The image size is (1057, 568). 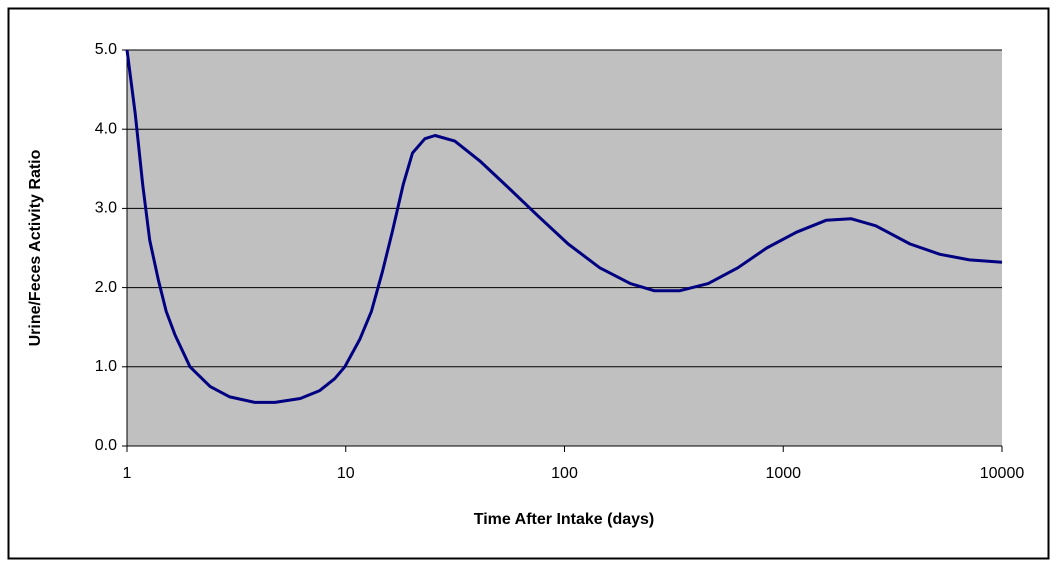 What do you see at coordinates (783, 473) in the screenshot?
I see `x-tick-label: 1000` at bounding box center [783, 473].